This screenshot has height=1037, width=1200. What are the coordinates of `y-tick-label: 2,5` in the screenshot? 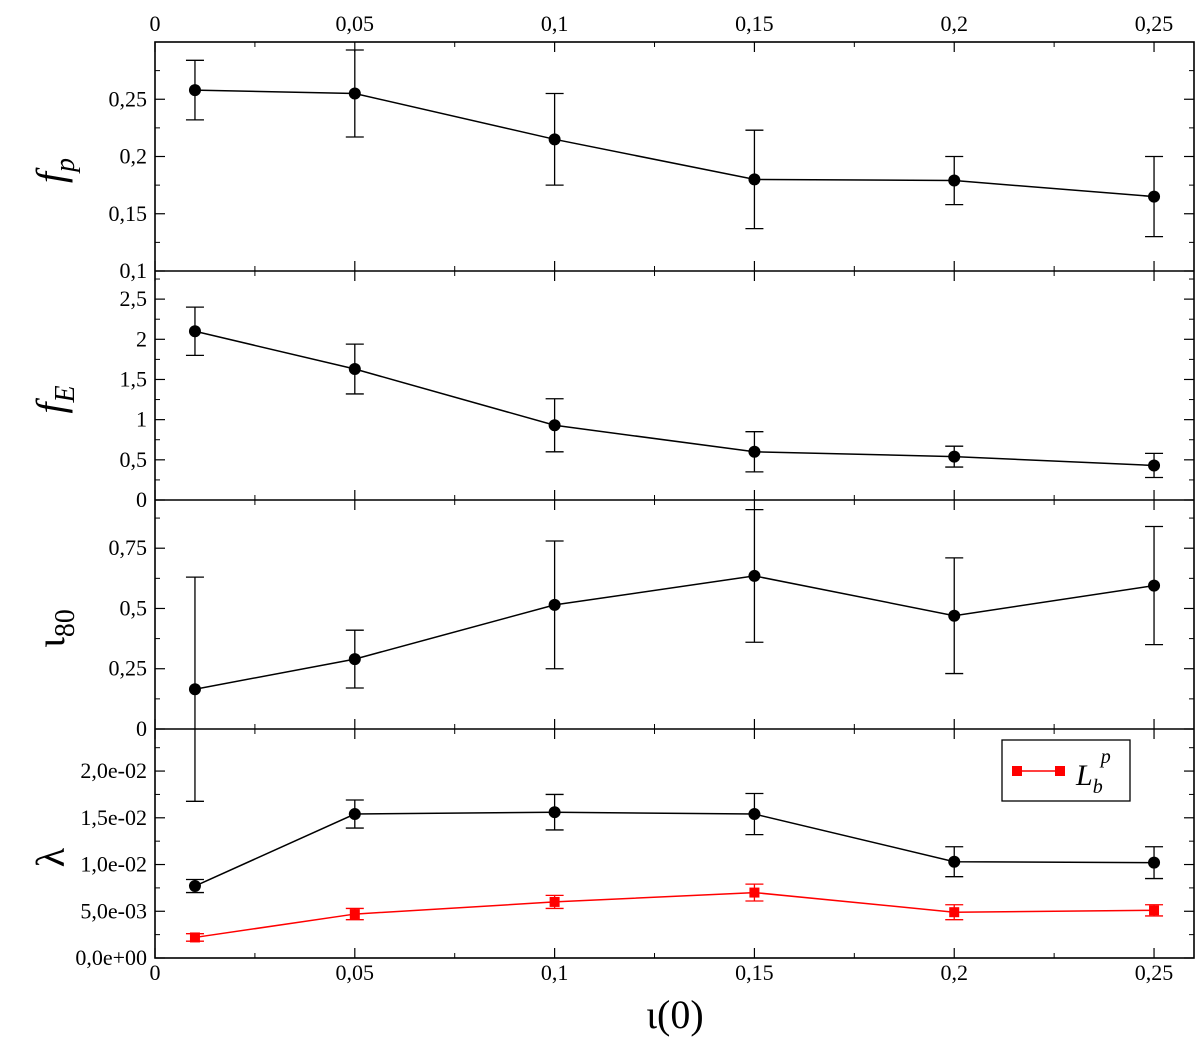 It's located at (134, 298).